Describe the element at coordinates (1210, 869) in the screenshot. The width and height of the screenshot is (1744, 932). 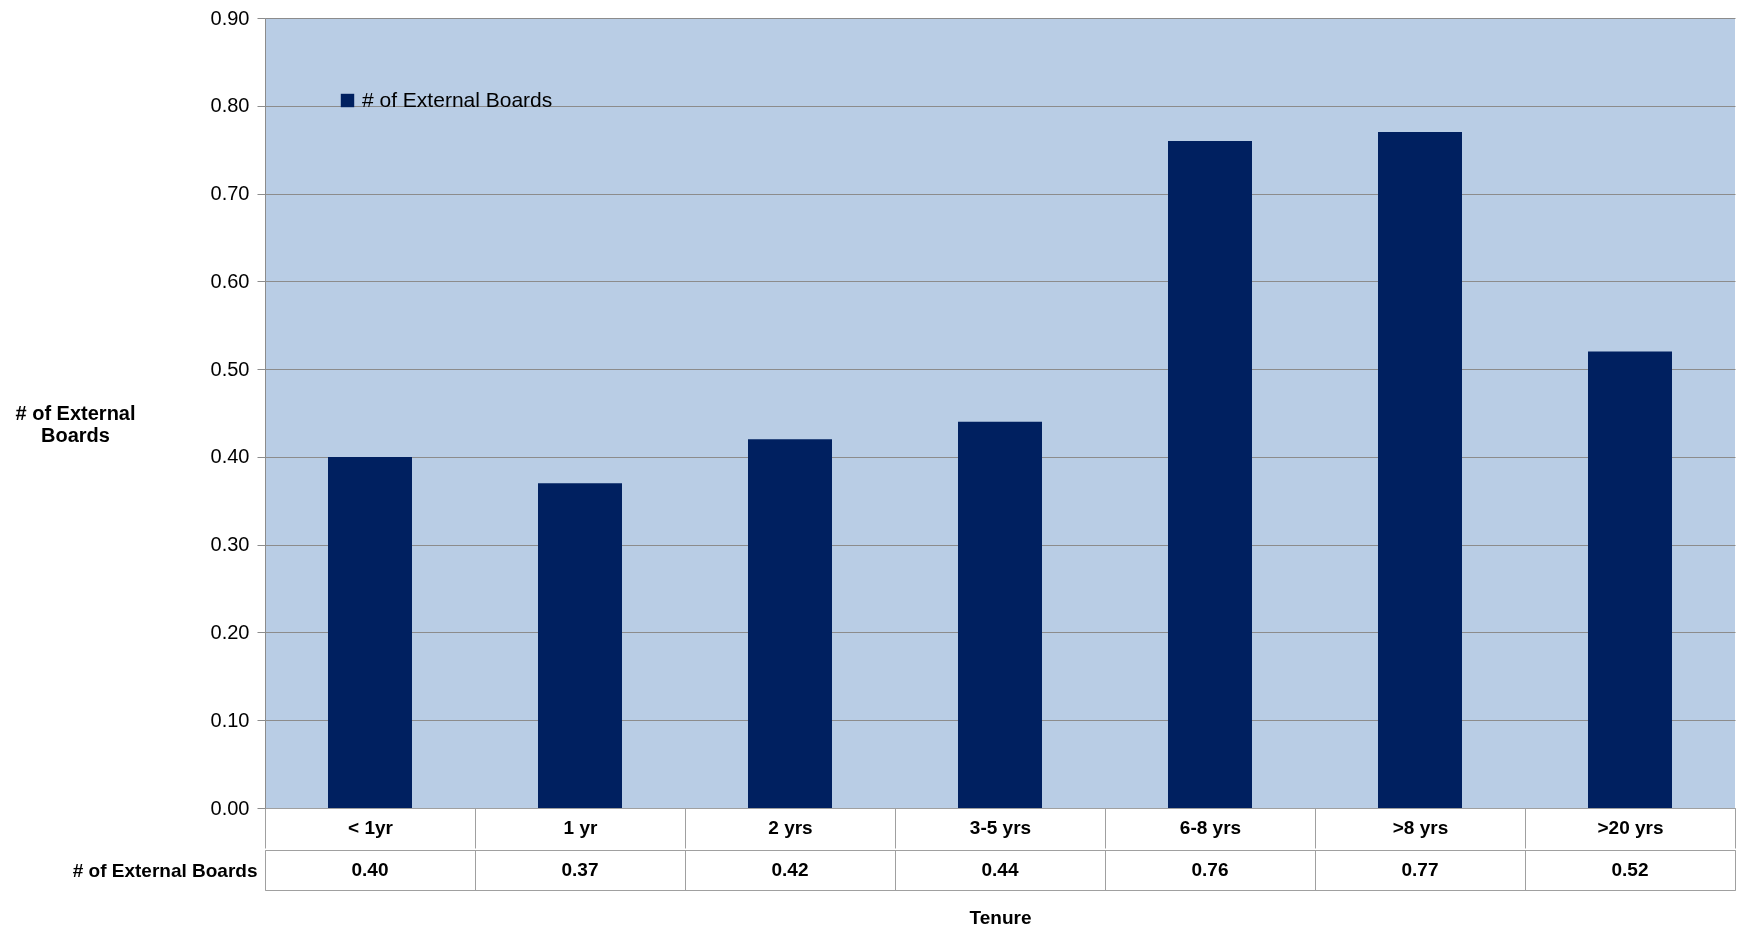
I see `data-label: 0.76` at that location.